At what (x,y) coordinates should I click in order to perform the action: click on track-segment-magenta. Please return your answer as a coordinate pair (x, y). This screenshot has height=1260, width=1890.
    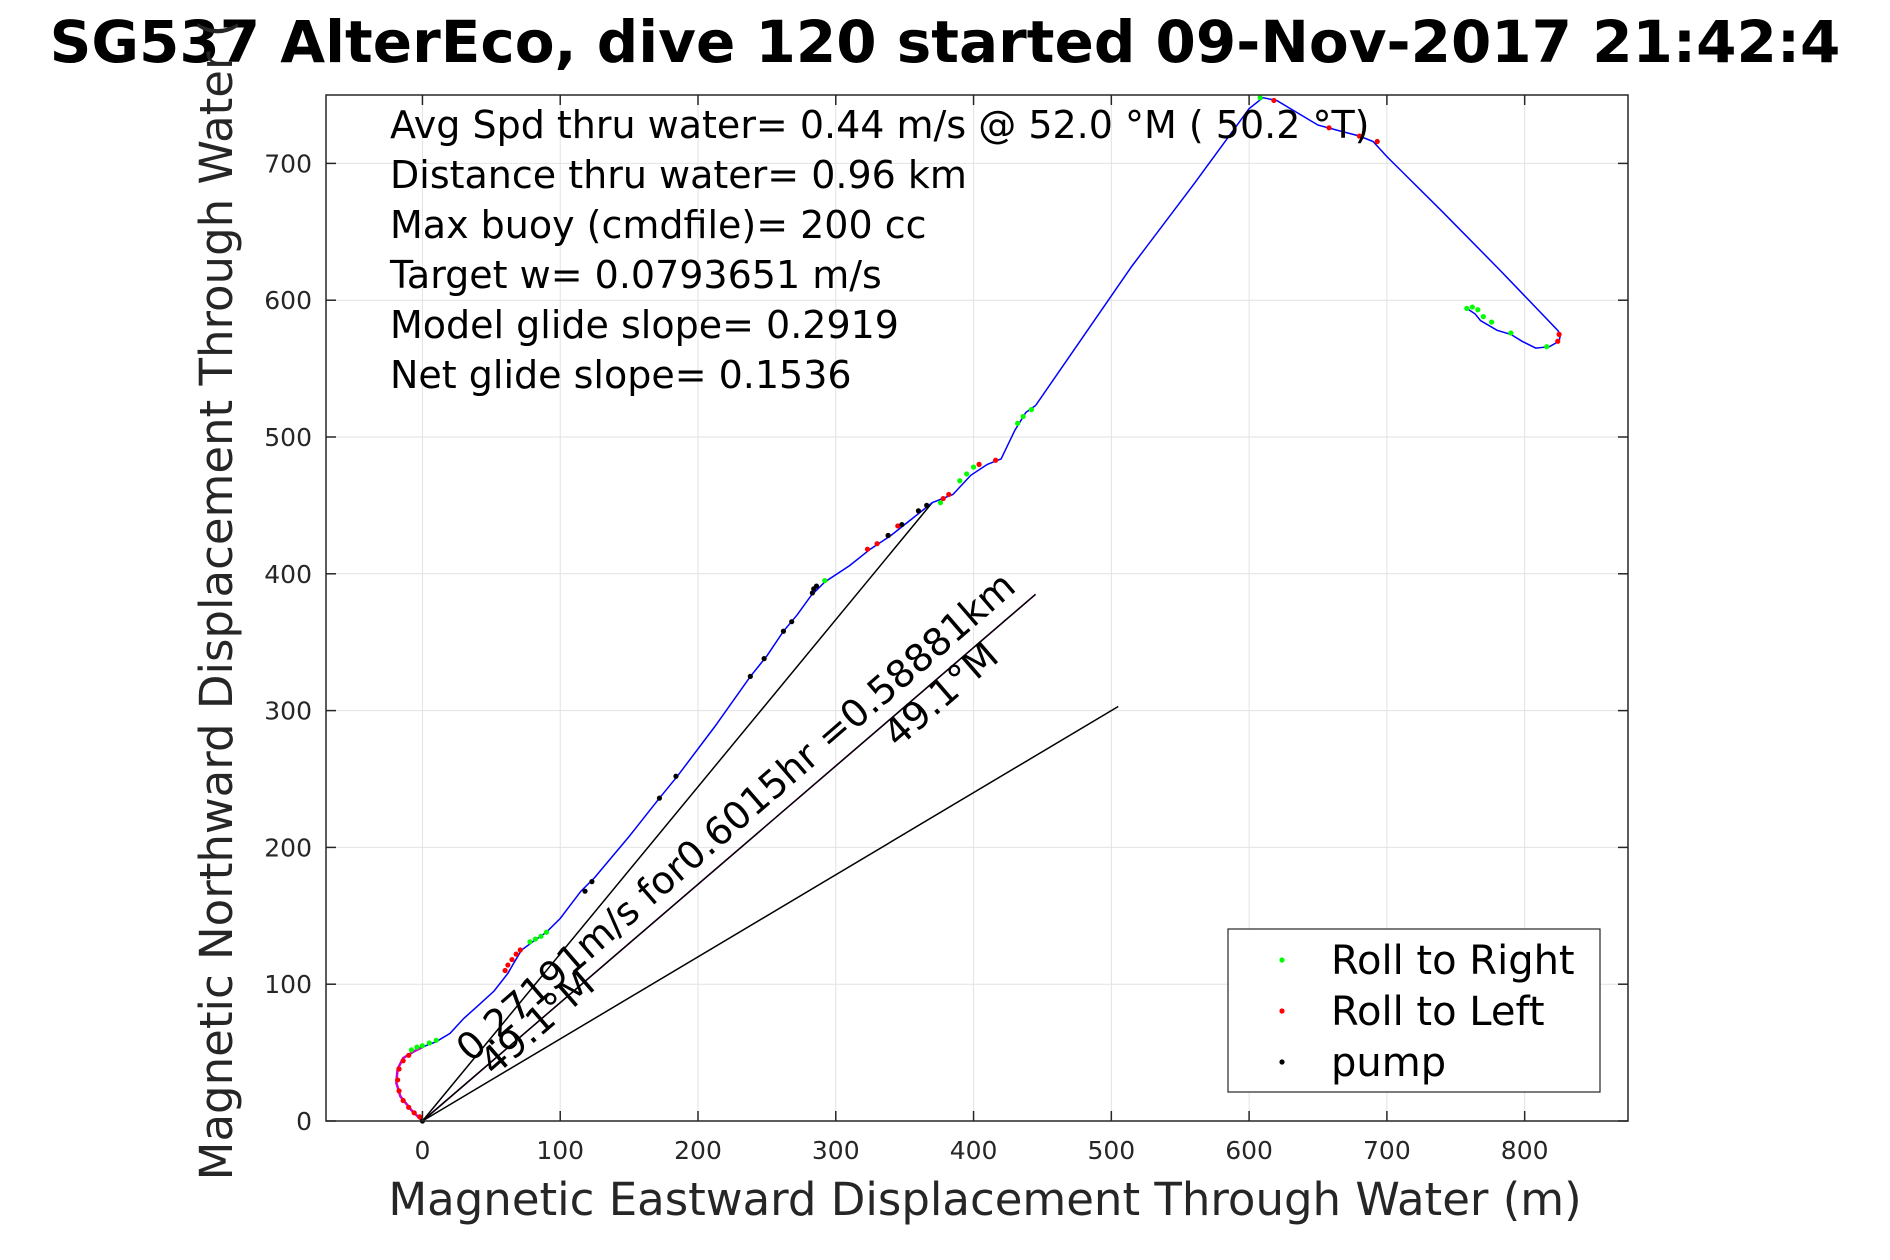
    Looking at the image, I should click on (409, 1083).